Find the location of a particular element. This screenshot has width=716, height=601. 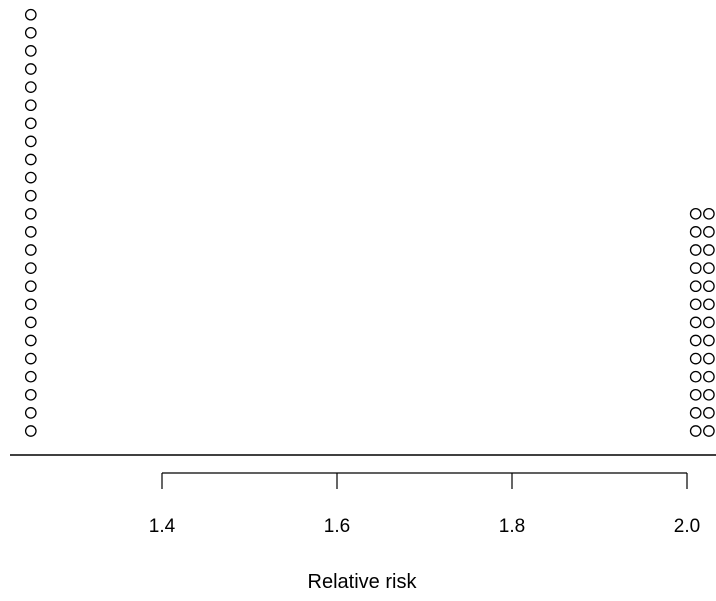

x-tick-label-1.6: 1.6 is located at coordinates (337, 526).